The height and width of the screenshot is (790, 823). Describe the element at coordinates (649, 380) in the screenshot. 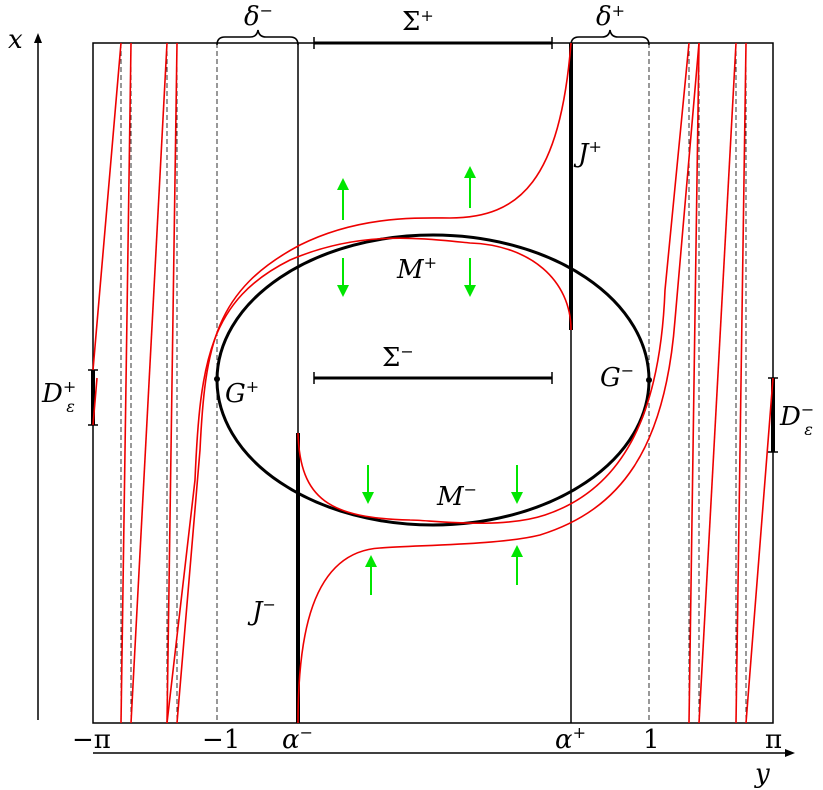

I see `g-minus-point` at that location.